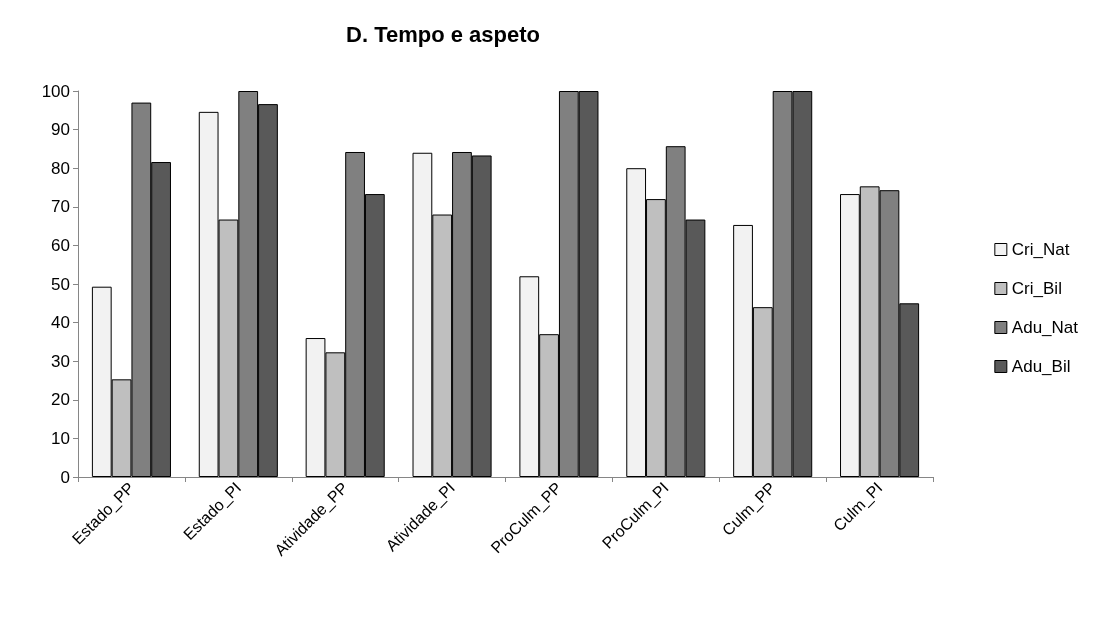 This screenshot has width=1105, height=620. I want to click on y-tick-label: 10, so click(60, 438).